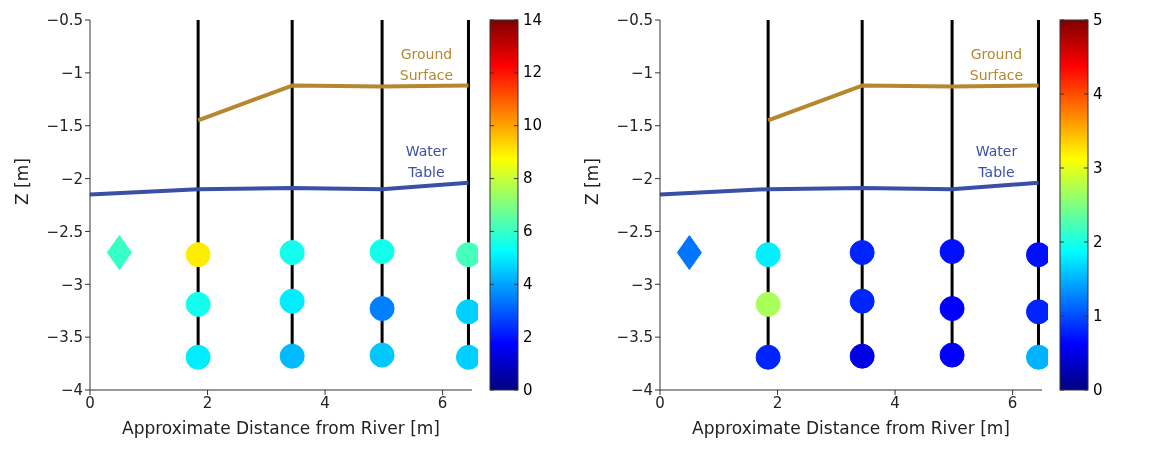  Describe the element at coordinates (528, 178) in the screenshot. I see `color-bar-label: 8` at that location.